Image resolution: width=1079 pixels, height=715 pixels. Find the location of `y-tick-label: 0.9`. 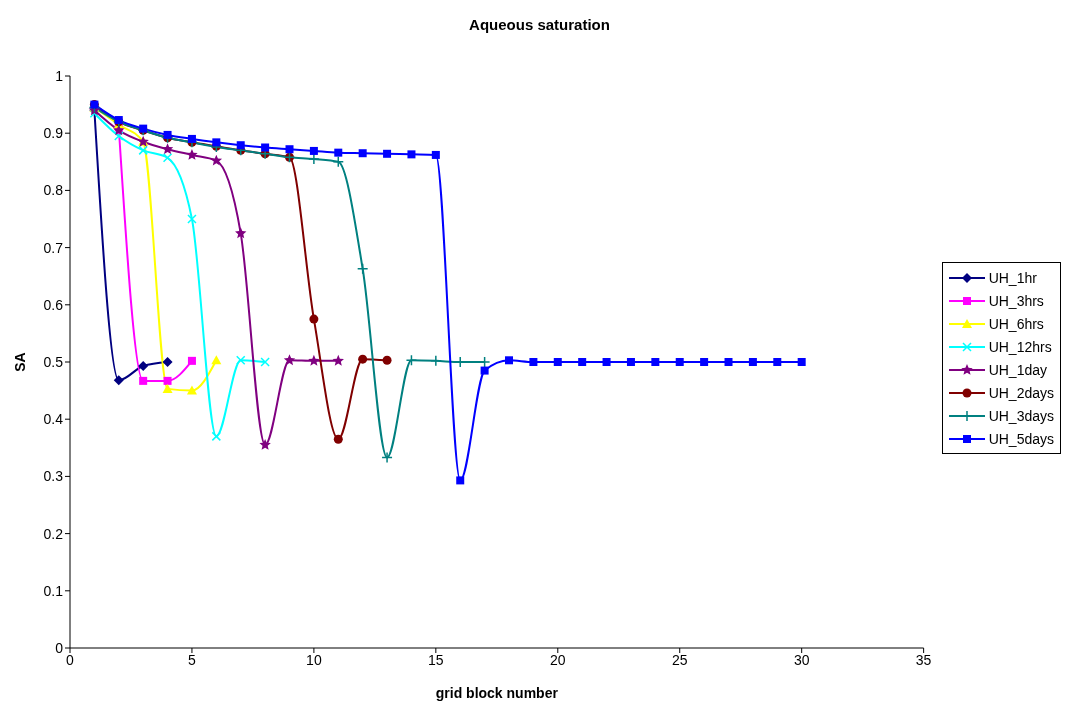

y-tick-label: 0.9 is located at coordinates (53, 133).